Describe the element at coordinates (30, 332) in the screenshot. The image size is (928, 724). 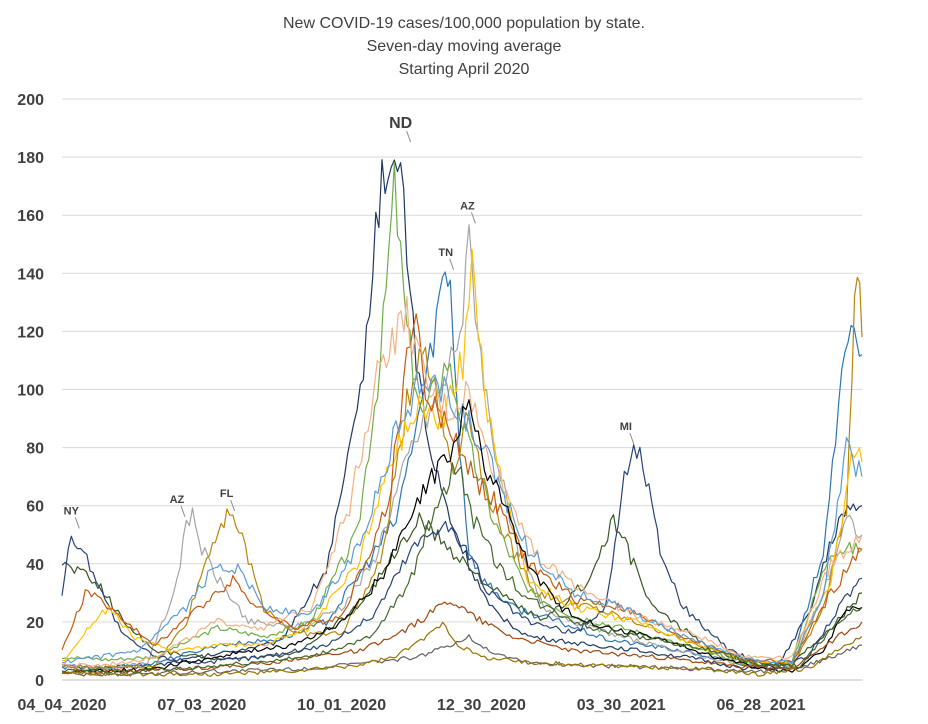
I see `y-tick-label: 120` at that location.